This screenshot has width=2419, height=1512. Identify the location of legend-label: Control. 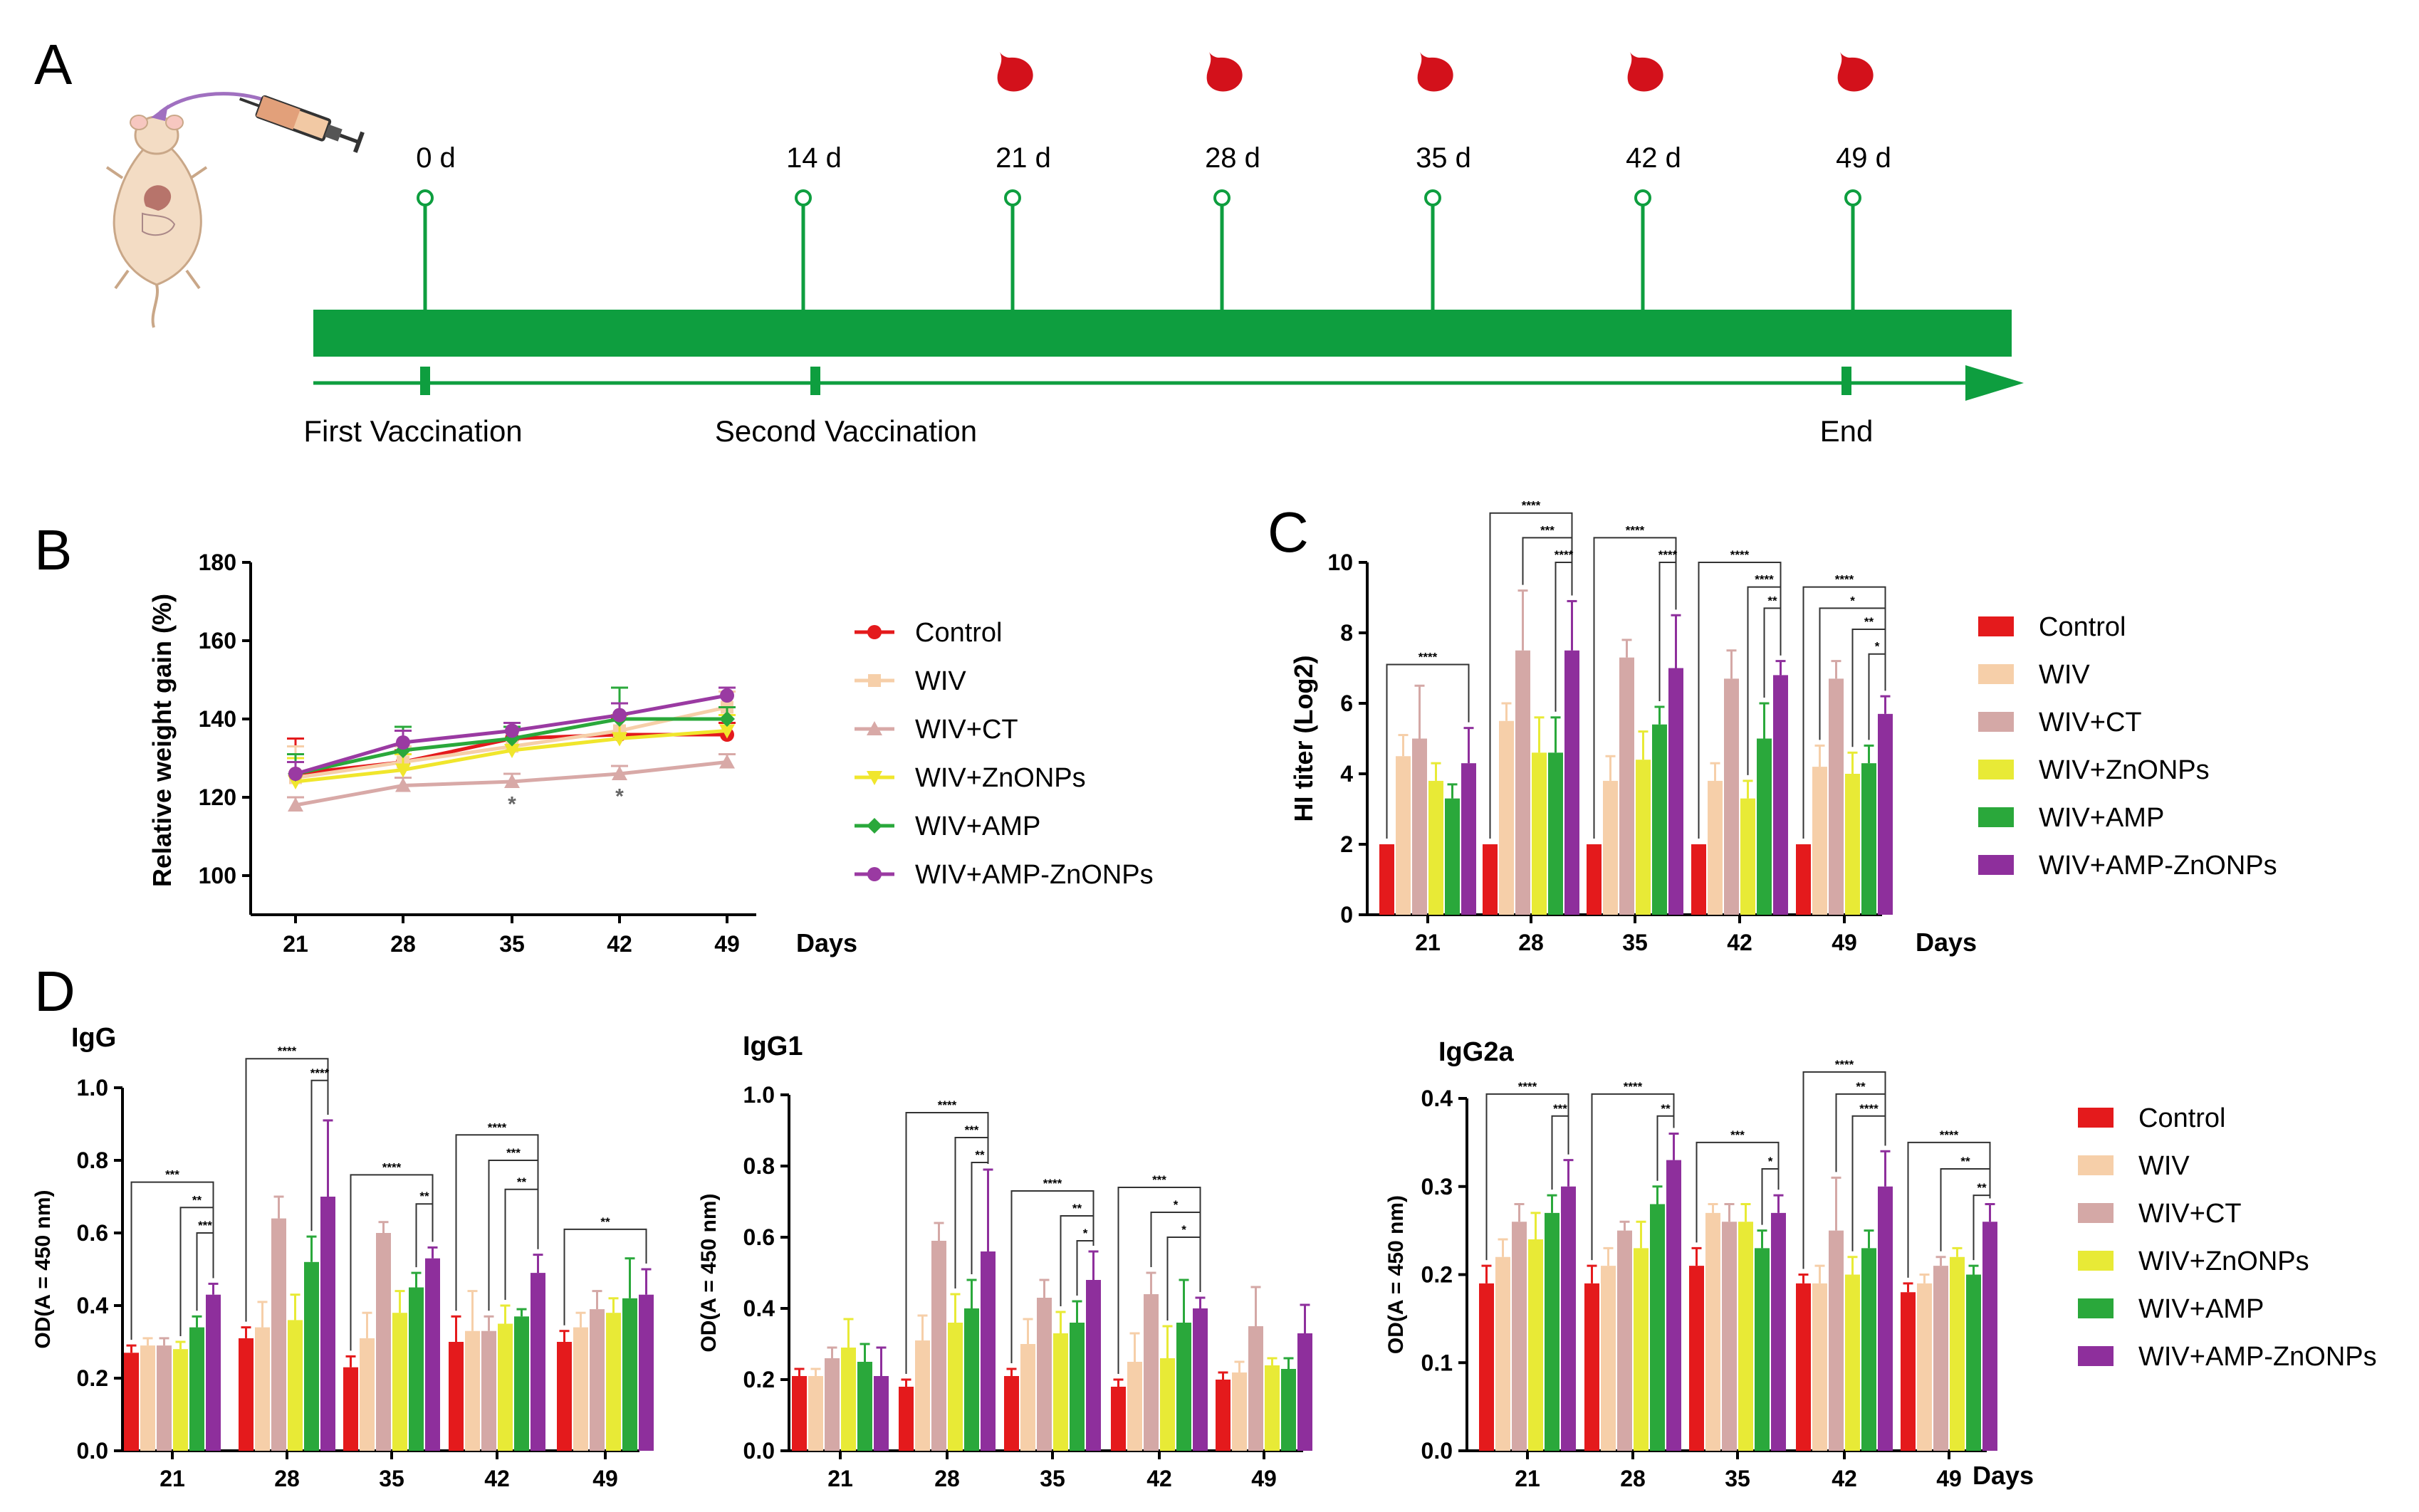
(959, 633).